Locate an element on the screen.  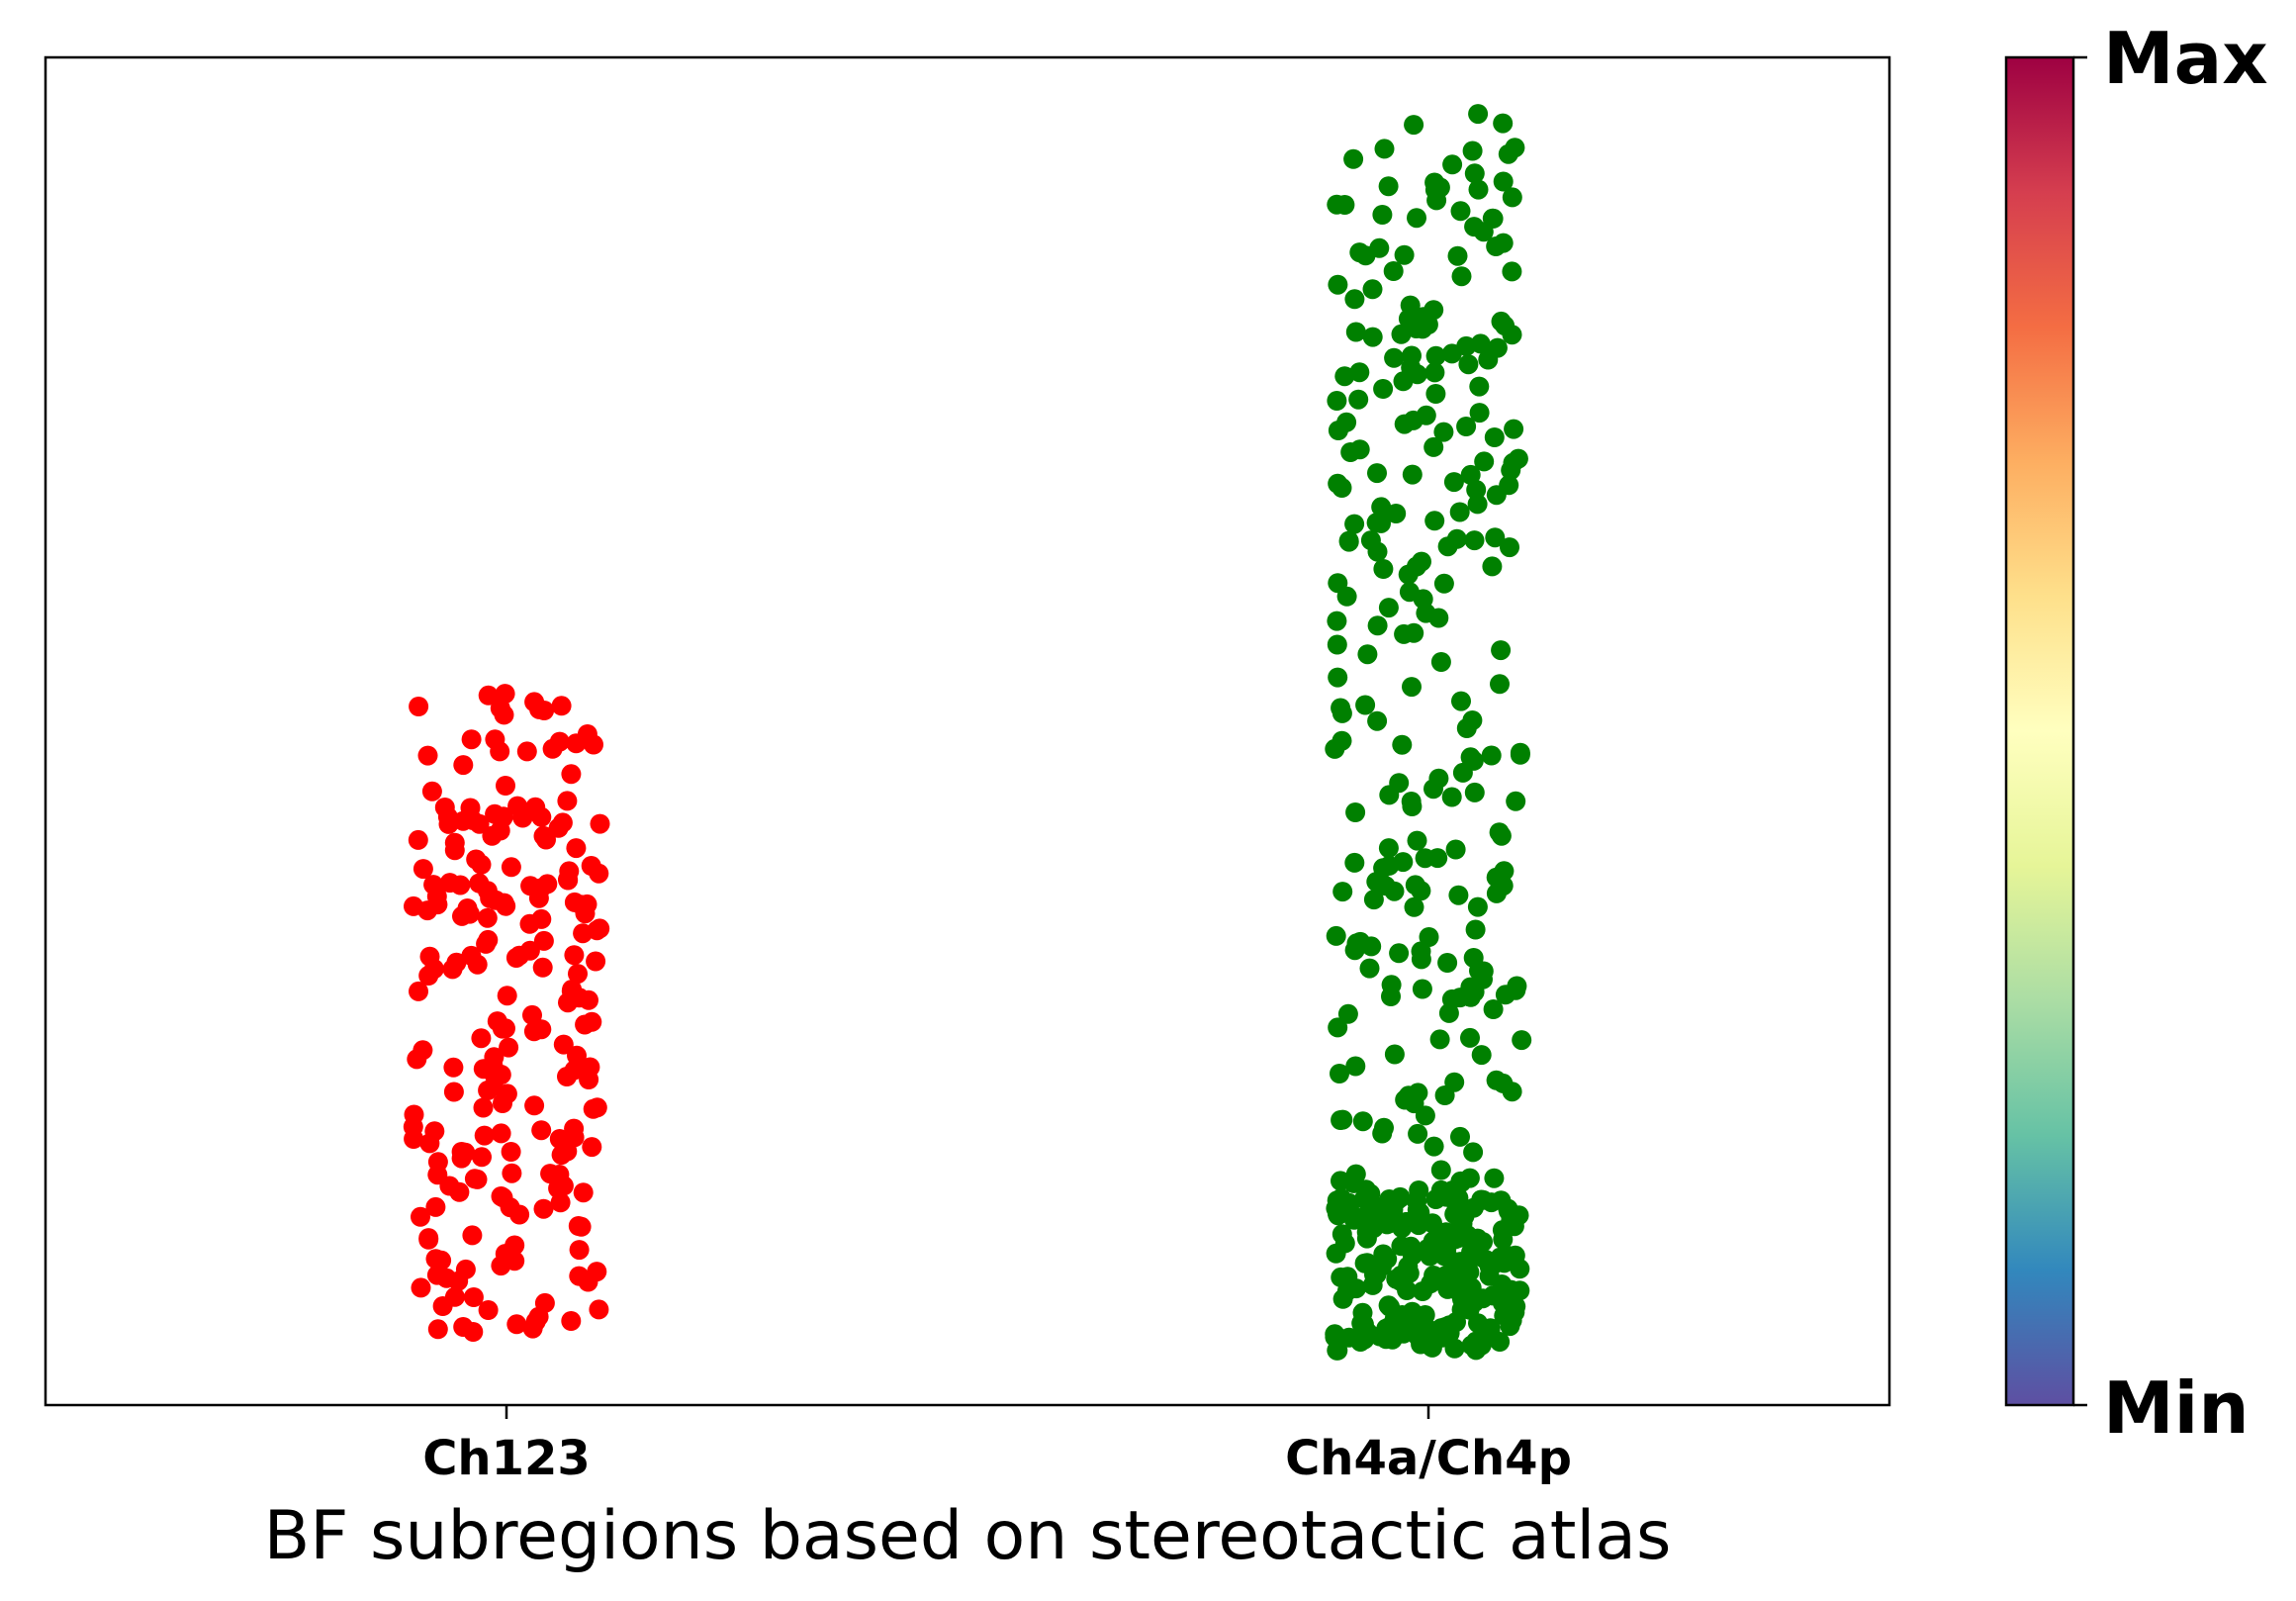
colorbar is located at coordinates (2039, 731).